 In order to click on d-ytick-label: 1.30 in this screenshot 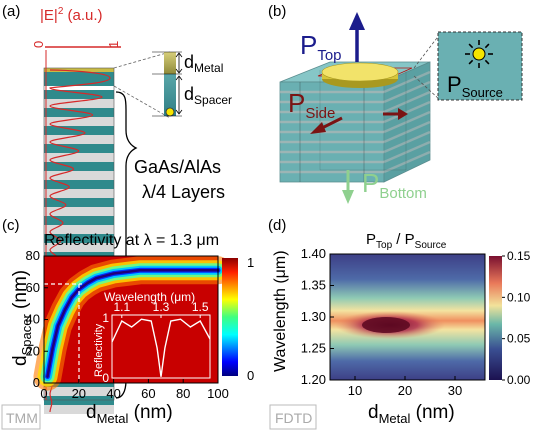, I will do `click(313, 316)`.